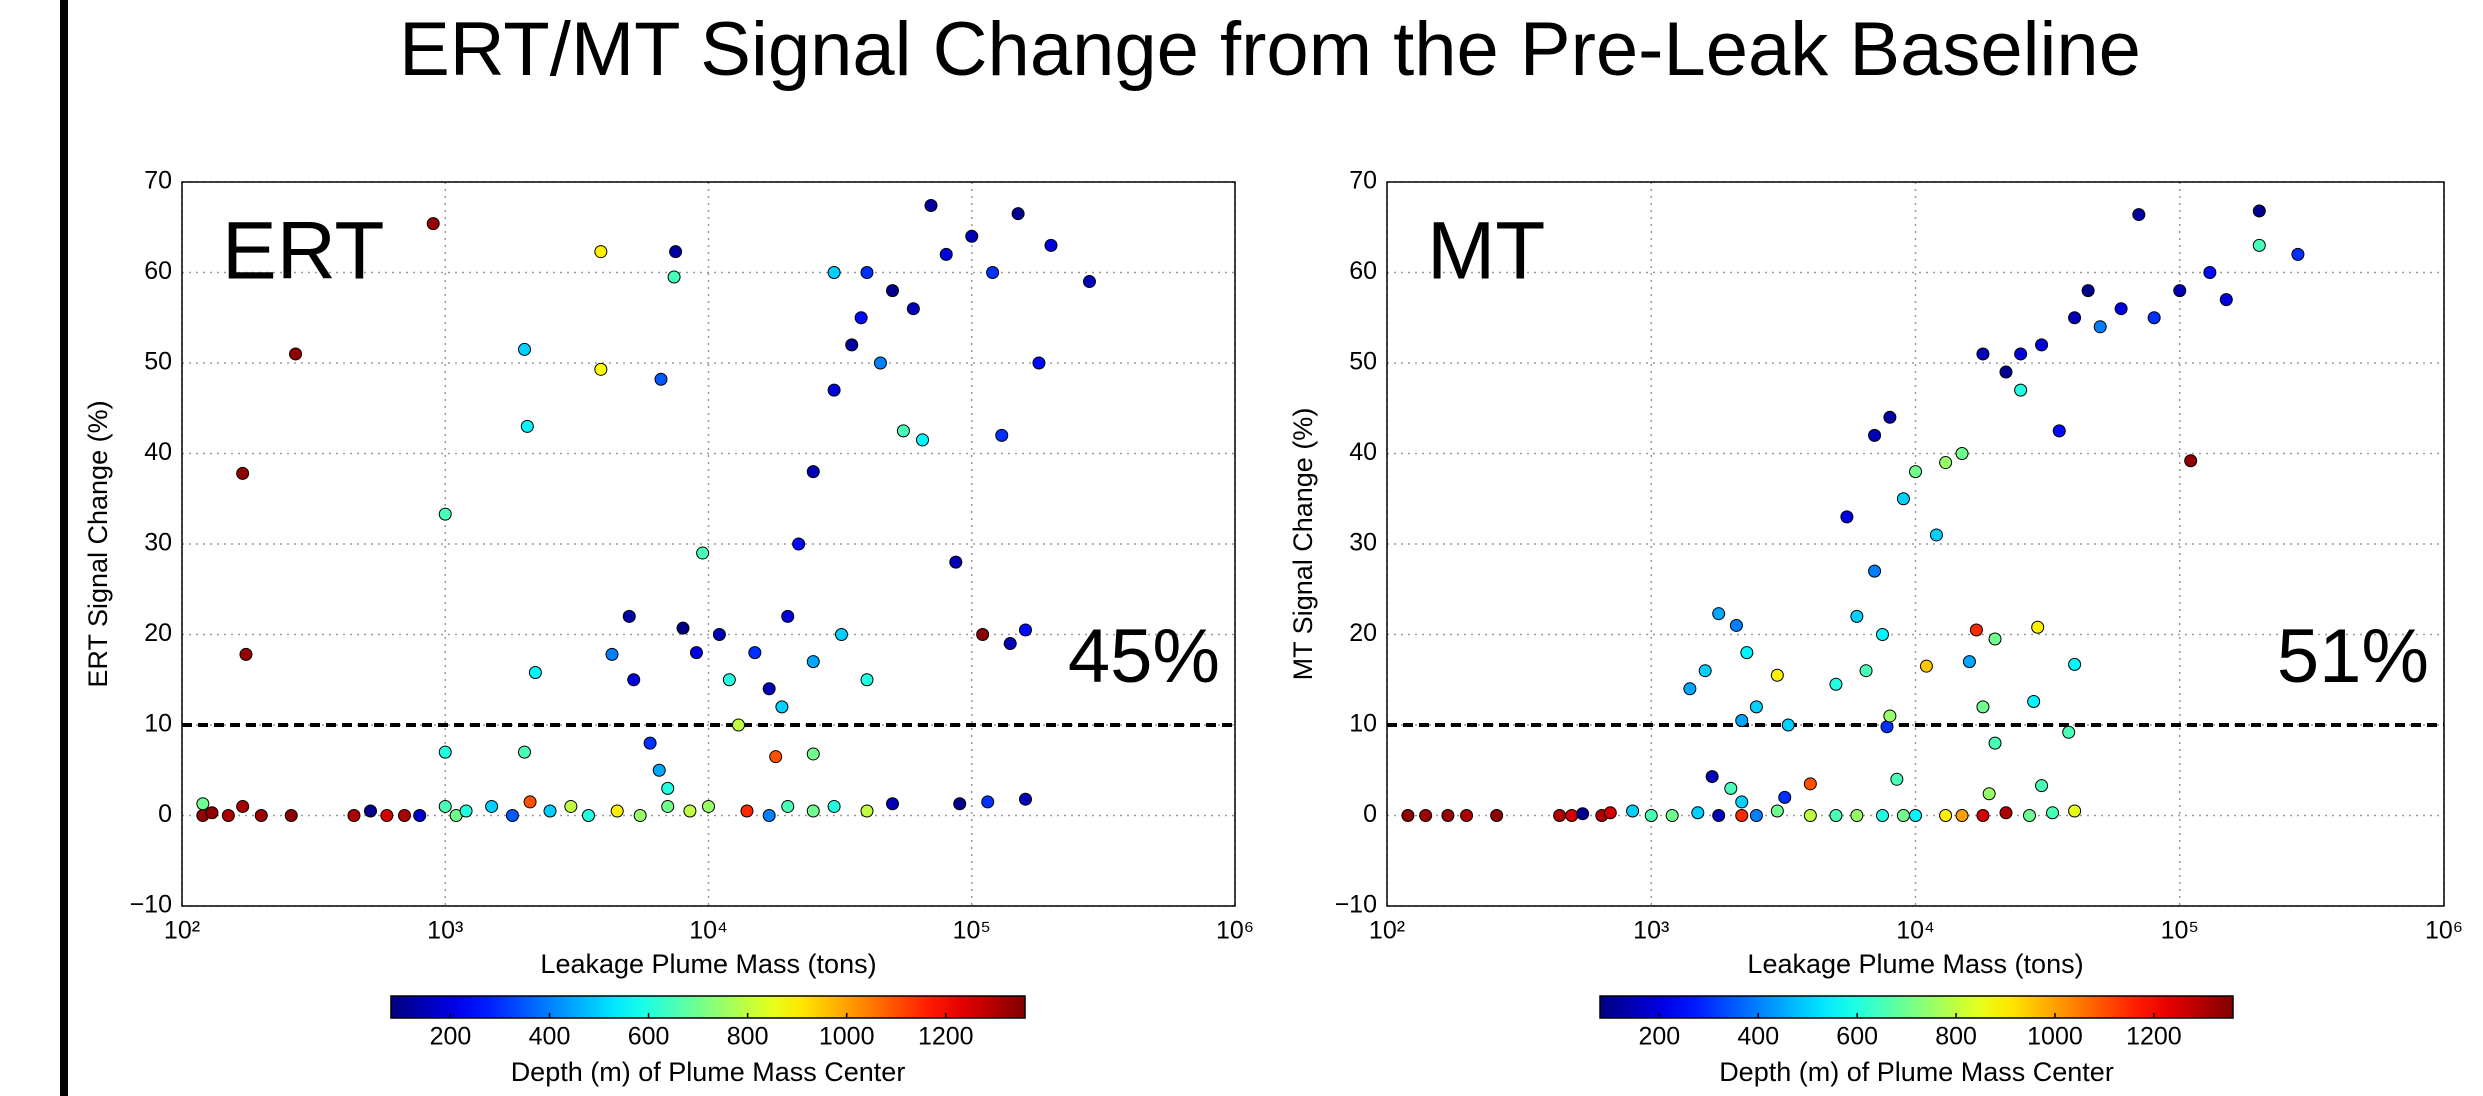 The width and height of the screenshot is (2483, 1096). I want to click on annotation: 45%, so click(1144, 656).